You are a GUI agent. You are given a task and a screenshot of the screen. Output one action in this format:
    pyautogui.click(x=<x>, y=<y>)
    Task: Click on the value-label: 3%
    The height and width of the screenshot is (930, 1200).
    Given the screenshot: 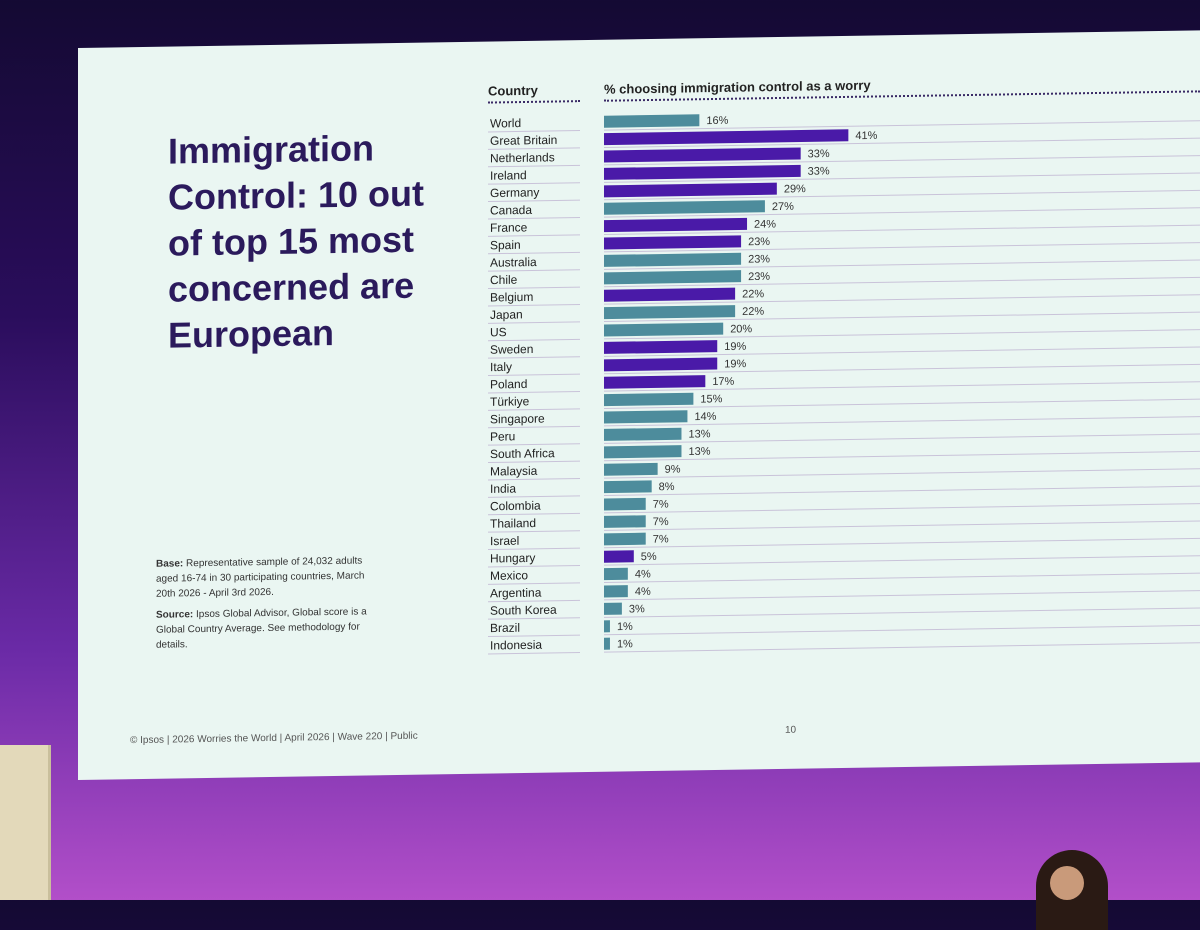 What is the action you would take?
    pyautogui.click(x=637, y=609)
    